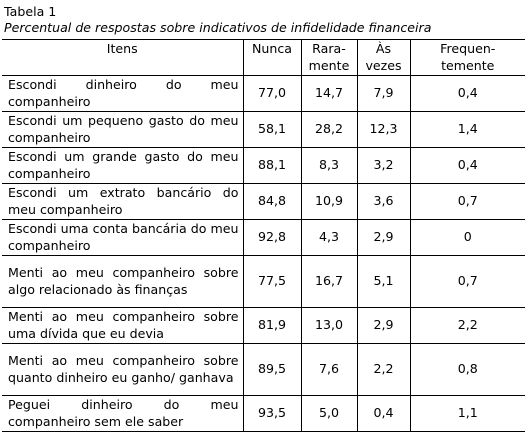 Image resolution: width=527 pixels, height=432 pixels. Describe the element at coordinates (467, 369) in the screenshot. I see `percent-cell: 0,8` at that location.